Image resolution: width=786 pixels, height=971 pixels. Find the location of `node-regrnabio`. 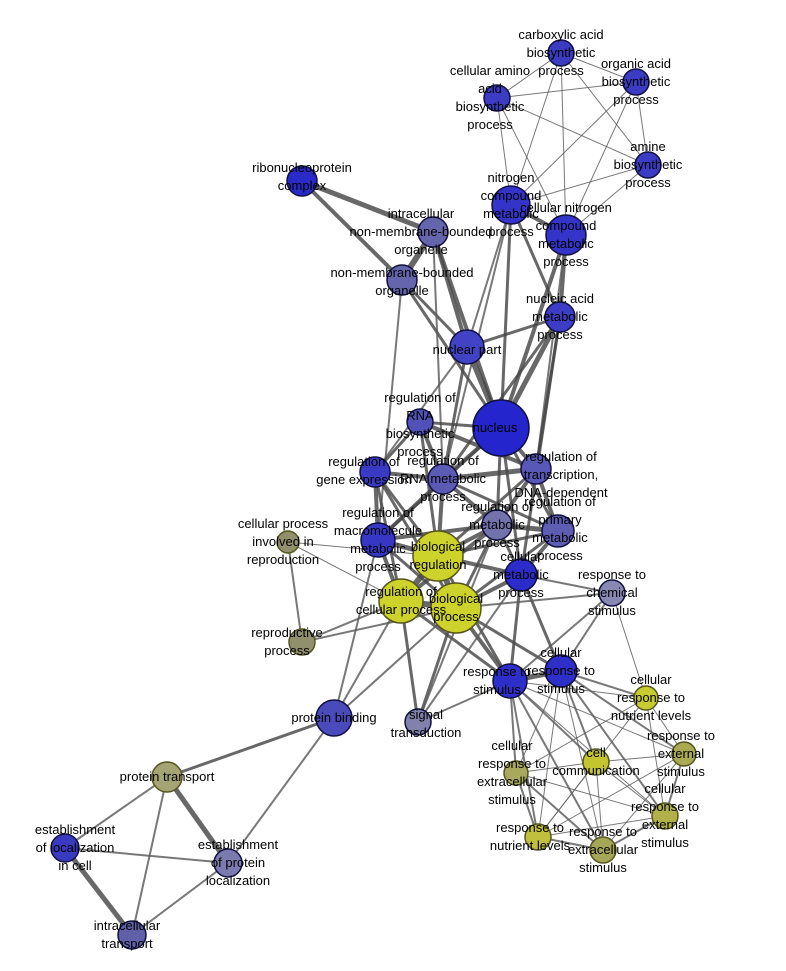

node-regrnabio is located at coordinates (420, 422).